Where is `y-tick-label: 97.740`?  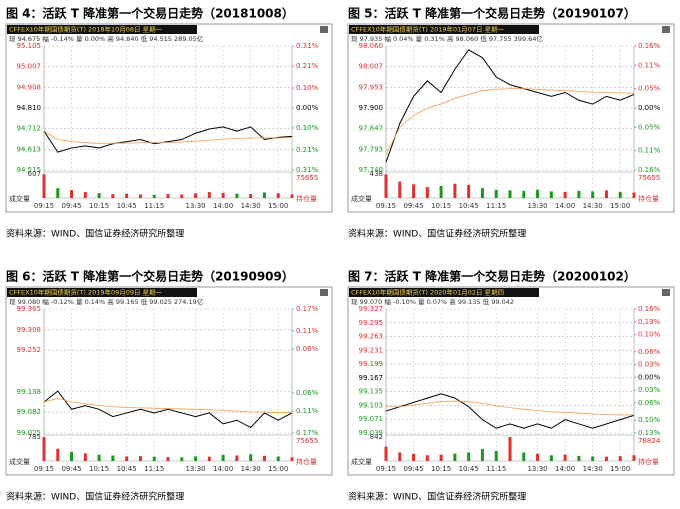
y-tick-label: 97.740 is located at coordinates (371, 170).